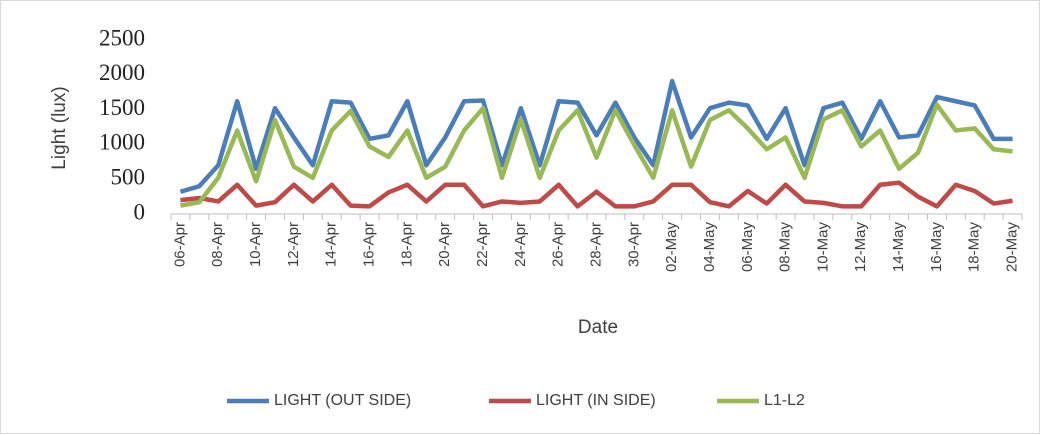 The height and width of the screenshot is (435, 1041). I want to click on legend-label: L1-L2, so click(784, 400).